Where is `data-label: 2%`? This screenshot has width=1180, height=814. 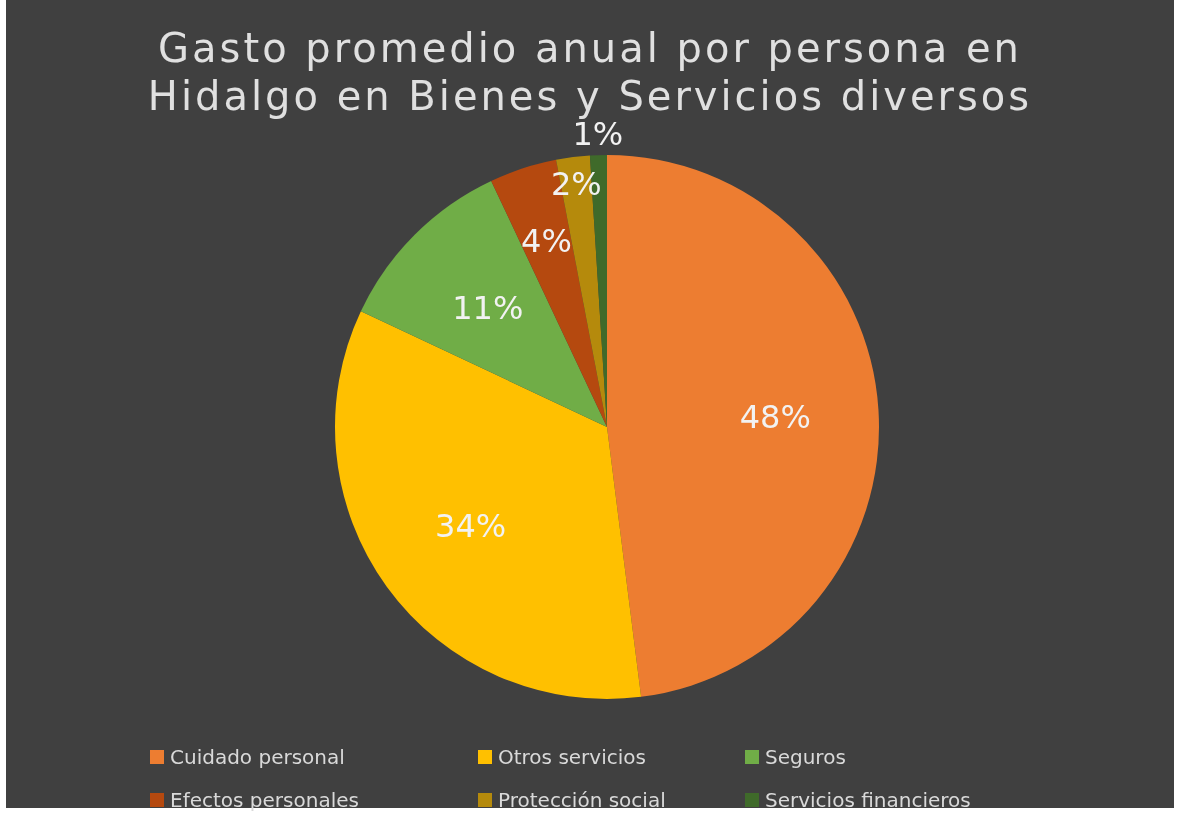
data-label: 2% is located at coordinates (576, 184).